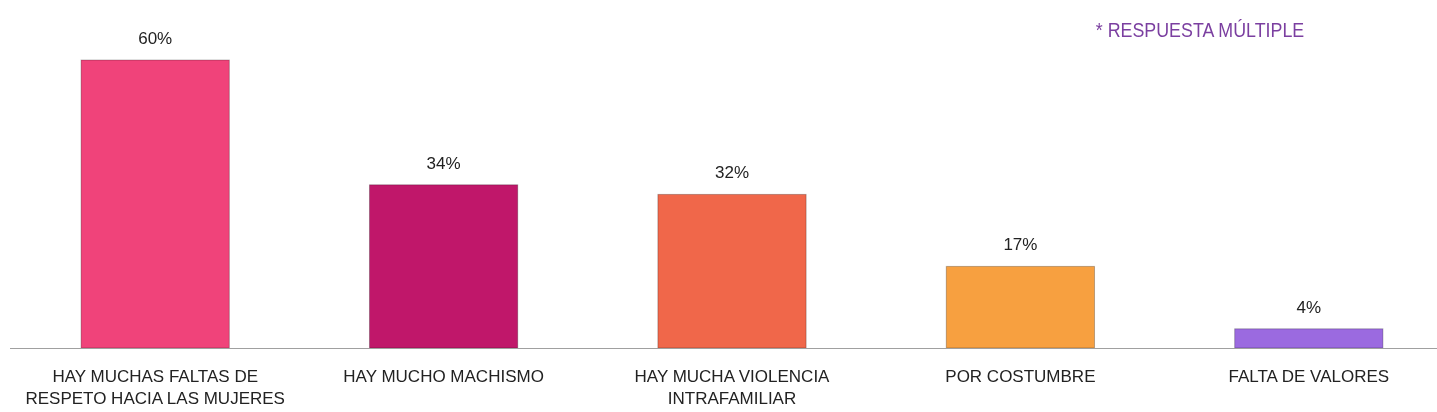  Describe the element at coordinates (1020, 245) in the screenshot. I see `data-label: 17%` at that location.